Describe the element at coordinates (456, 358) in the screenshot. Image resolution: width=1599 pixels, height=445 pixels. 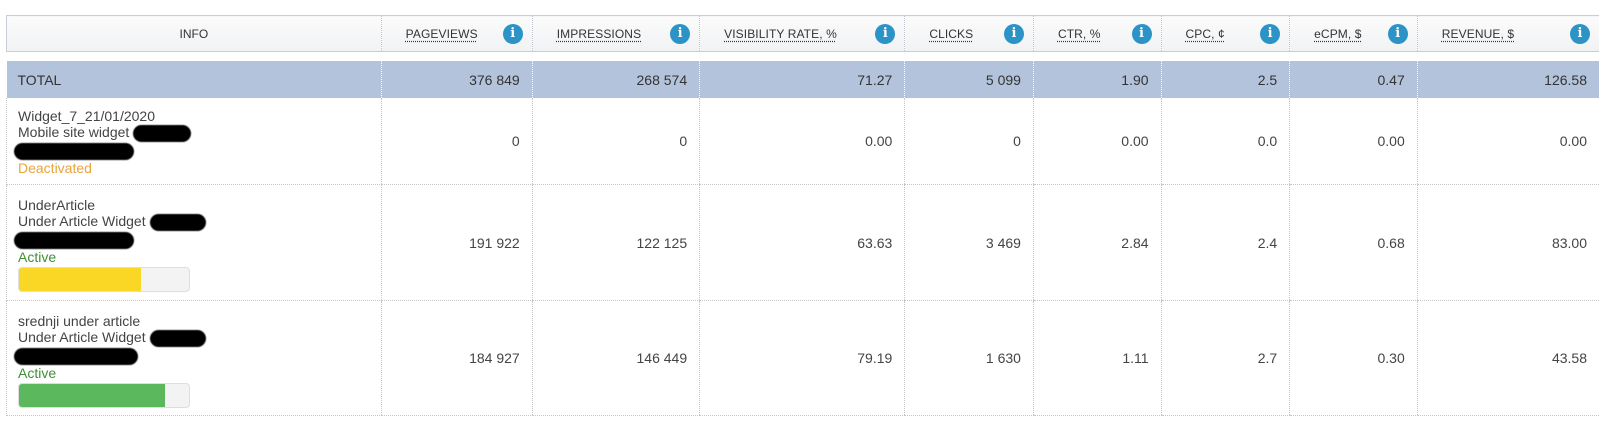
I see `pageviews-cell: 184 927` at that location.